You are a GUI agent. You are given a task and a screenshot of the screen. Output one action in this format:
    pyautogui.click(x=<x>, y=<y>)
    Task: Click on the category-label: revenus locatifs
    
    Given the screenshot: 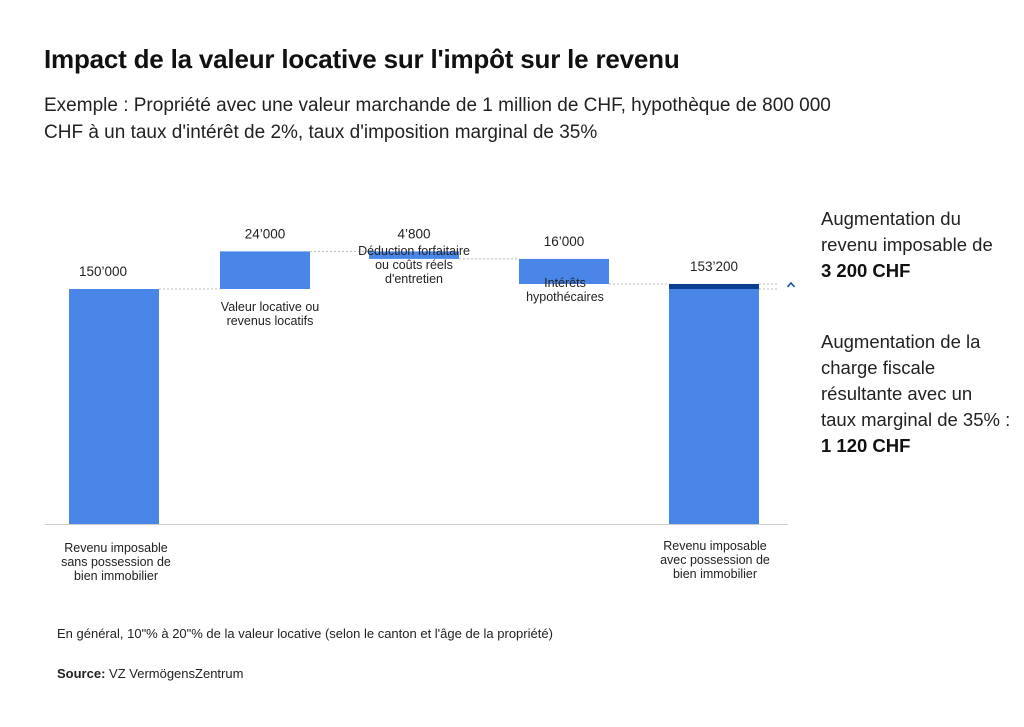 What is the action you would take?
    pyautogui.click(x=270, y=321)
    